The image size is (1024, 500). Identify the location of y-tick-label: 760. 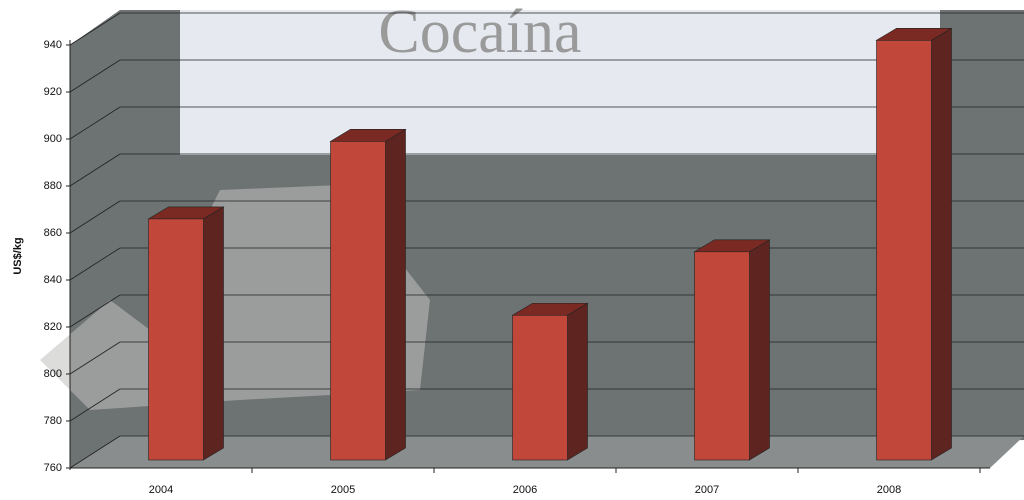
(53, 468).